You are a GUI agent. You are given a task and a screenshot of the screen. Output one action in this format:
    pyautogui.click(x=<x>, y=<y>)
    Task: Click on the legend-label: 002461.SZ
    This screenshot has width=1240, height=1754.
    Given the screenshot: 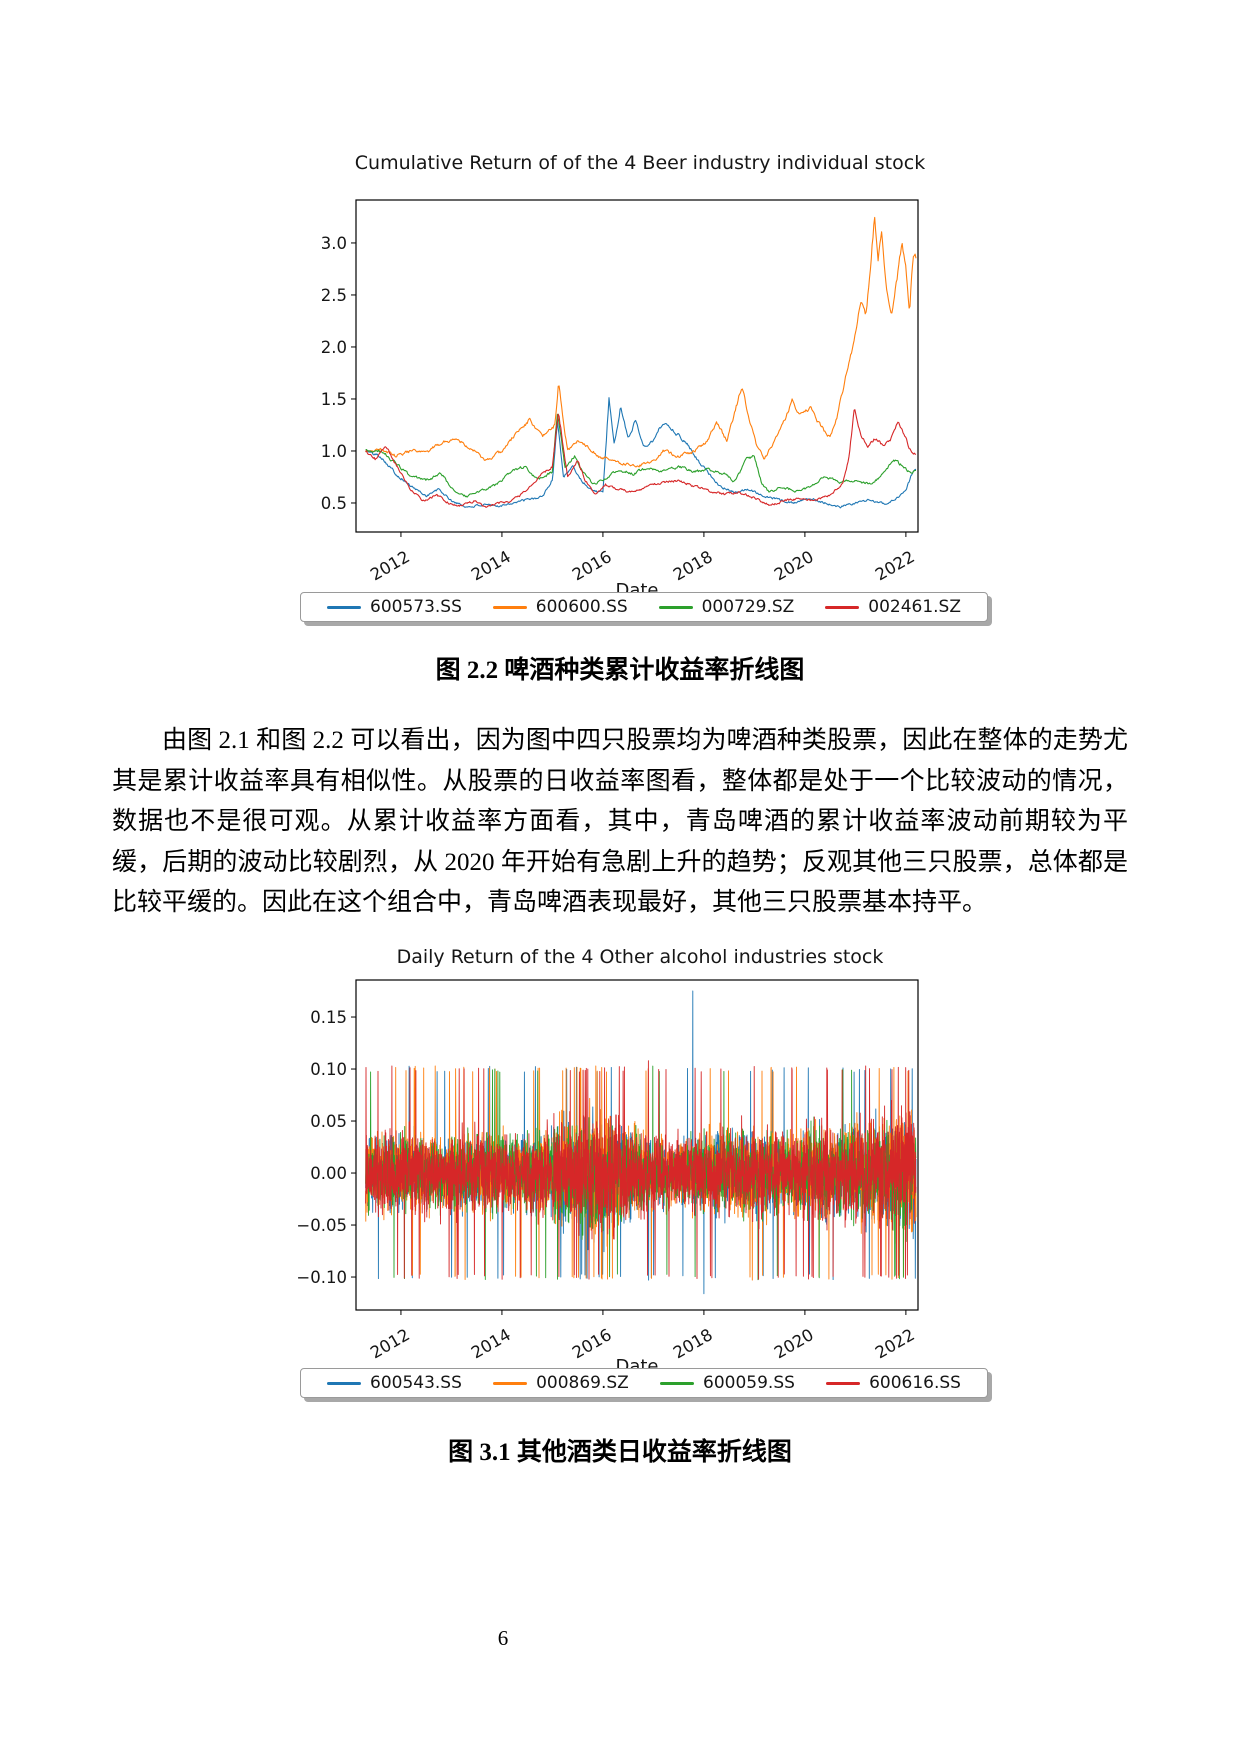 What is the action you would take?
    pyautogui.click(x=914, y=607)
    